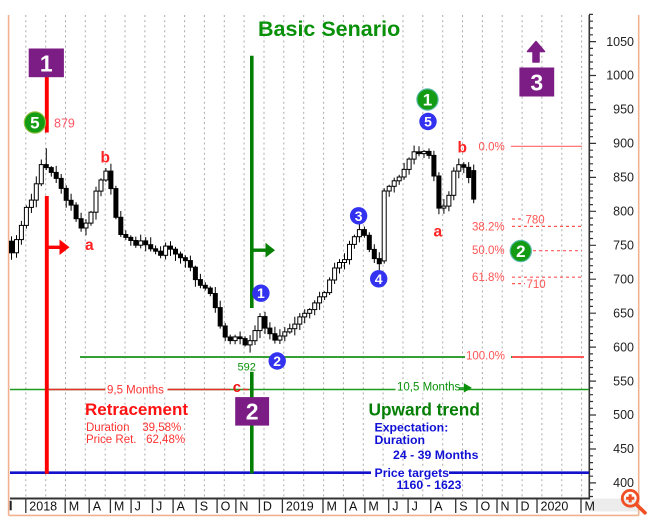 The height and width of the screenshot is (518, 650). What do you see at coordinates (300, 507) in the screenshot?
I see `svg-text: 2019` at bounding box center [300, 507].